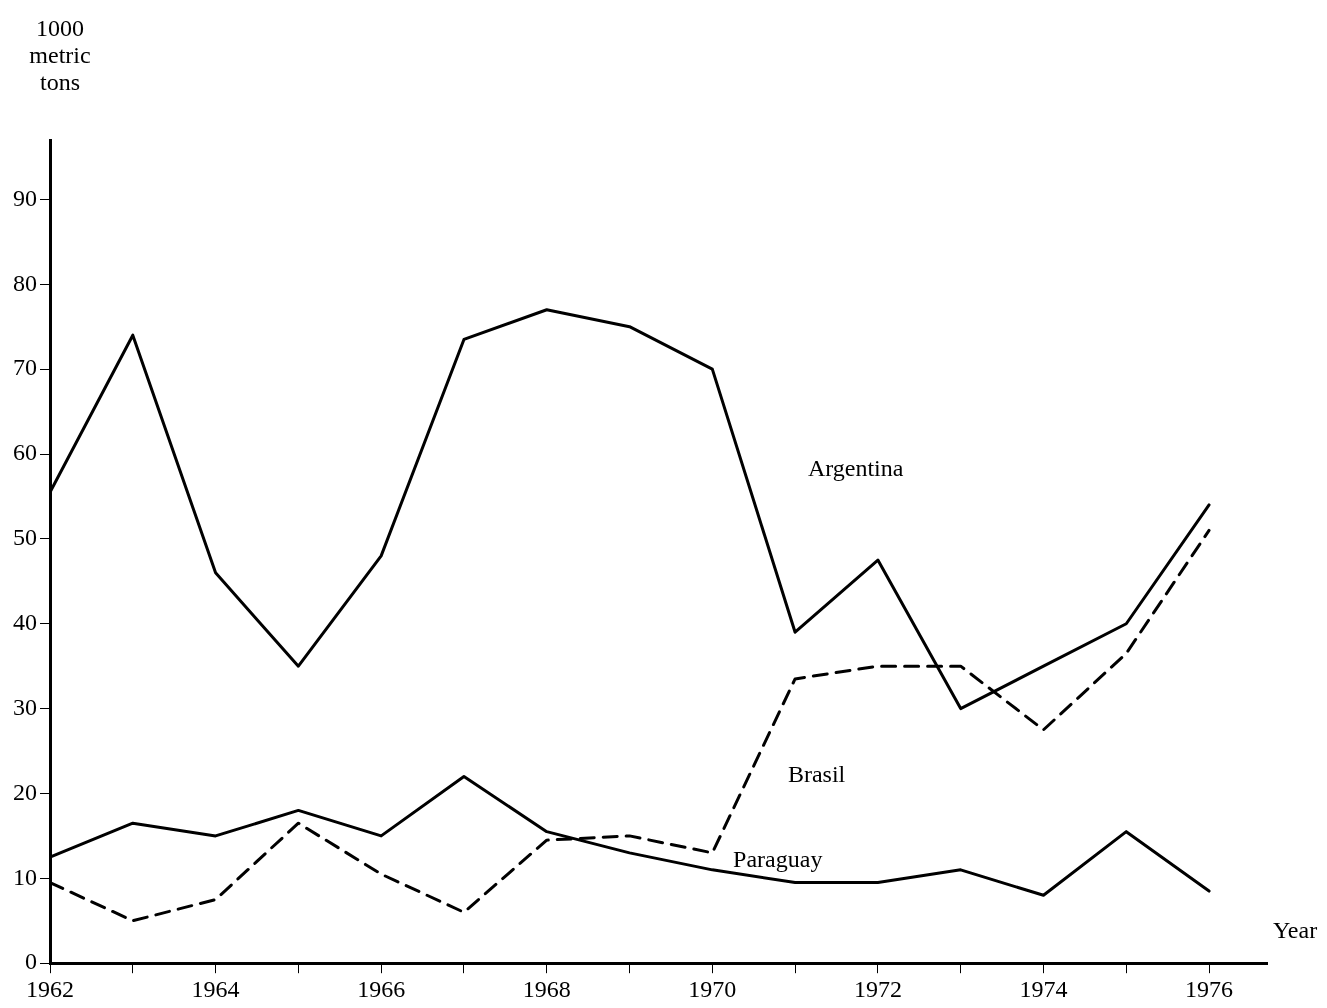  Describe the element at coordinates (25, 706) in the screenshot. I see `y-tick-label: 30` at that location.